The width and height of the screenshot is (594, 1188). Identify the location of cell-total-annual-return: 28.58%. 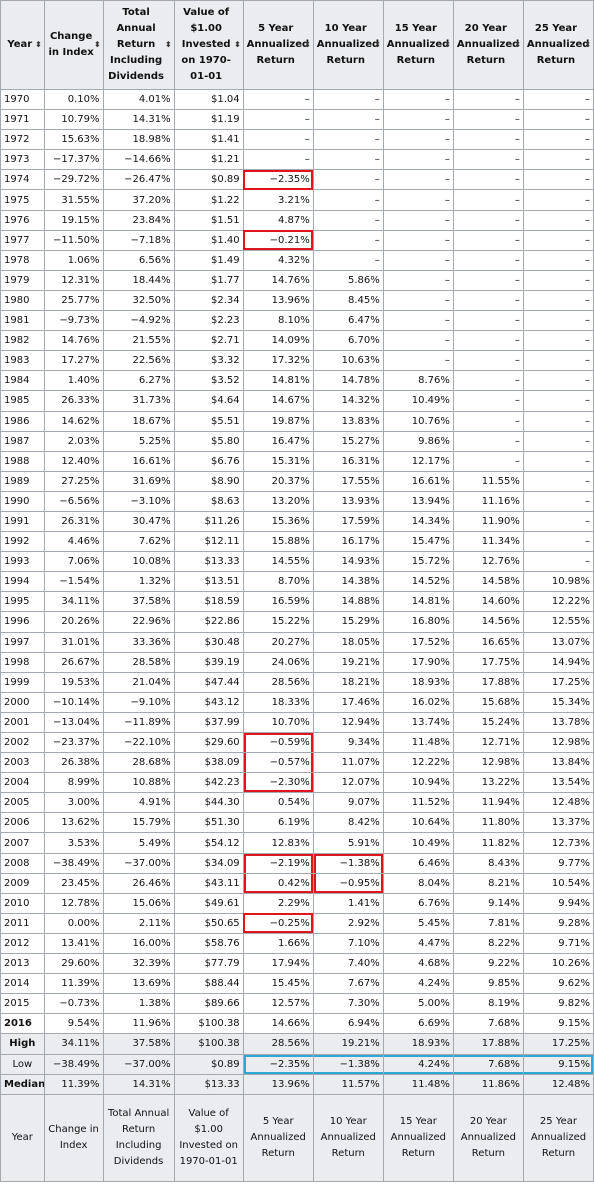
(138, 662).